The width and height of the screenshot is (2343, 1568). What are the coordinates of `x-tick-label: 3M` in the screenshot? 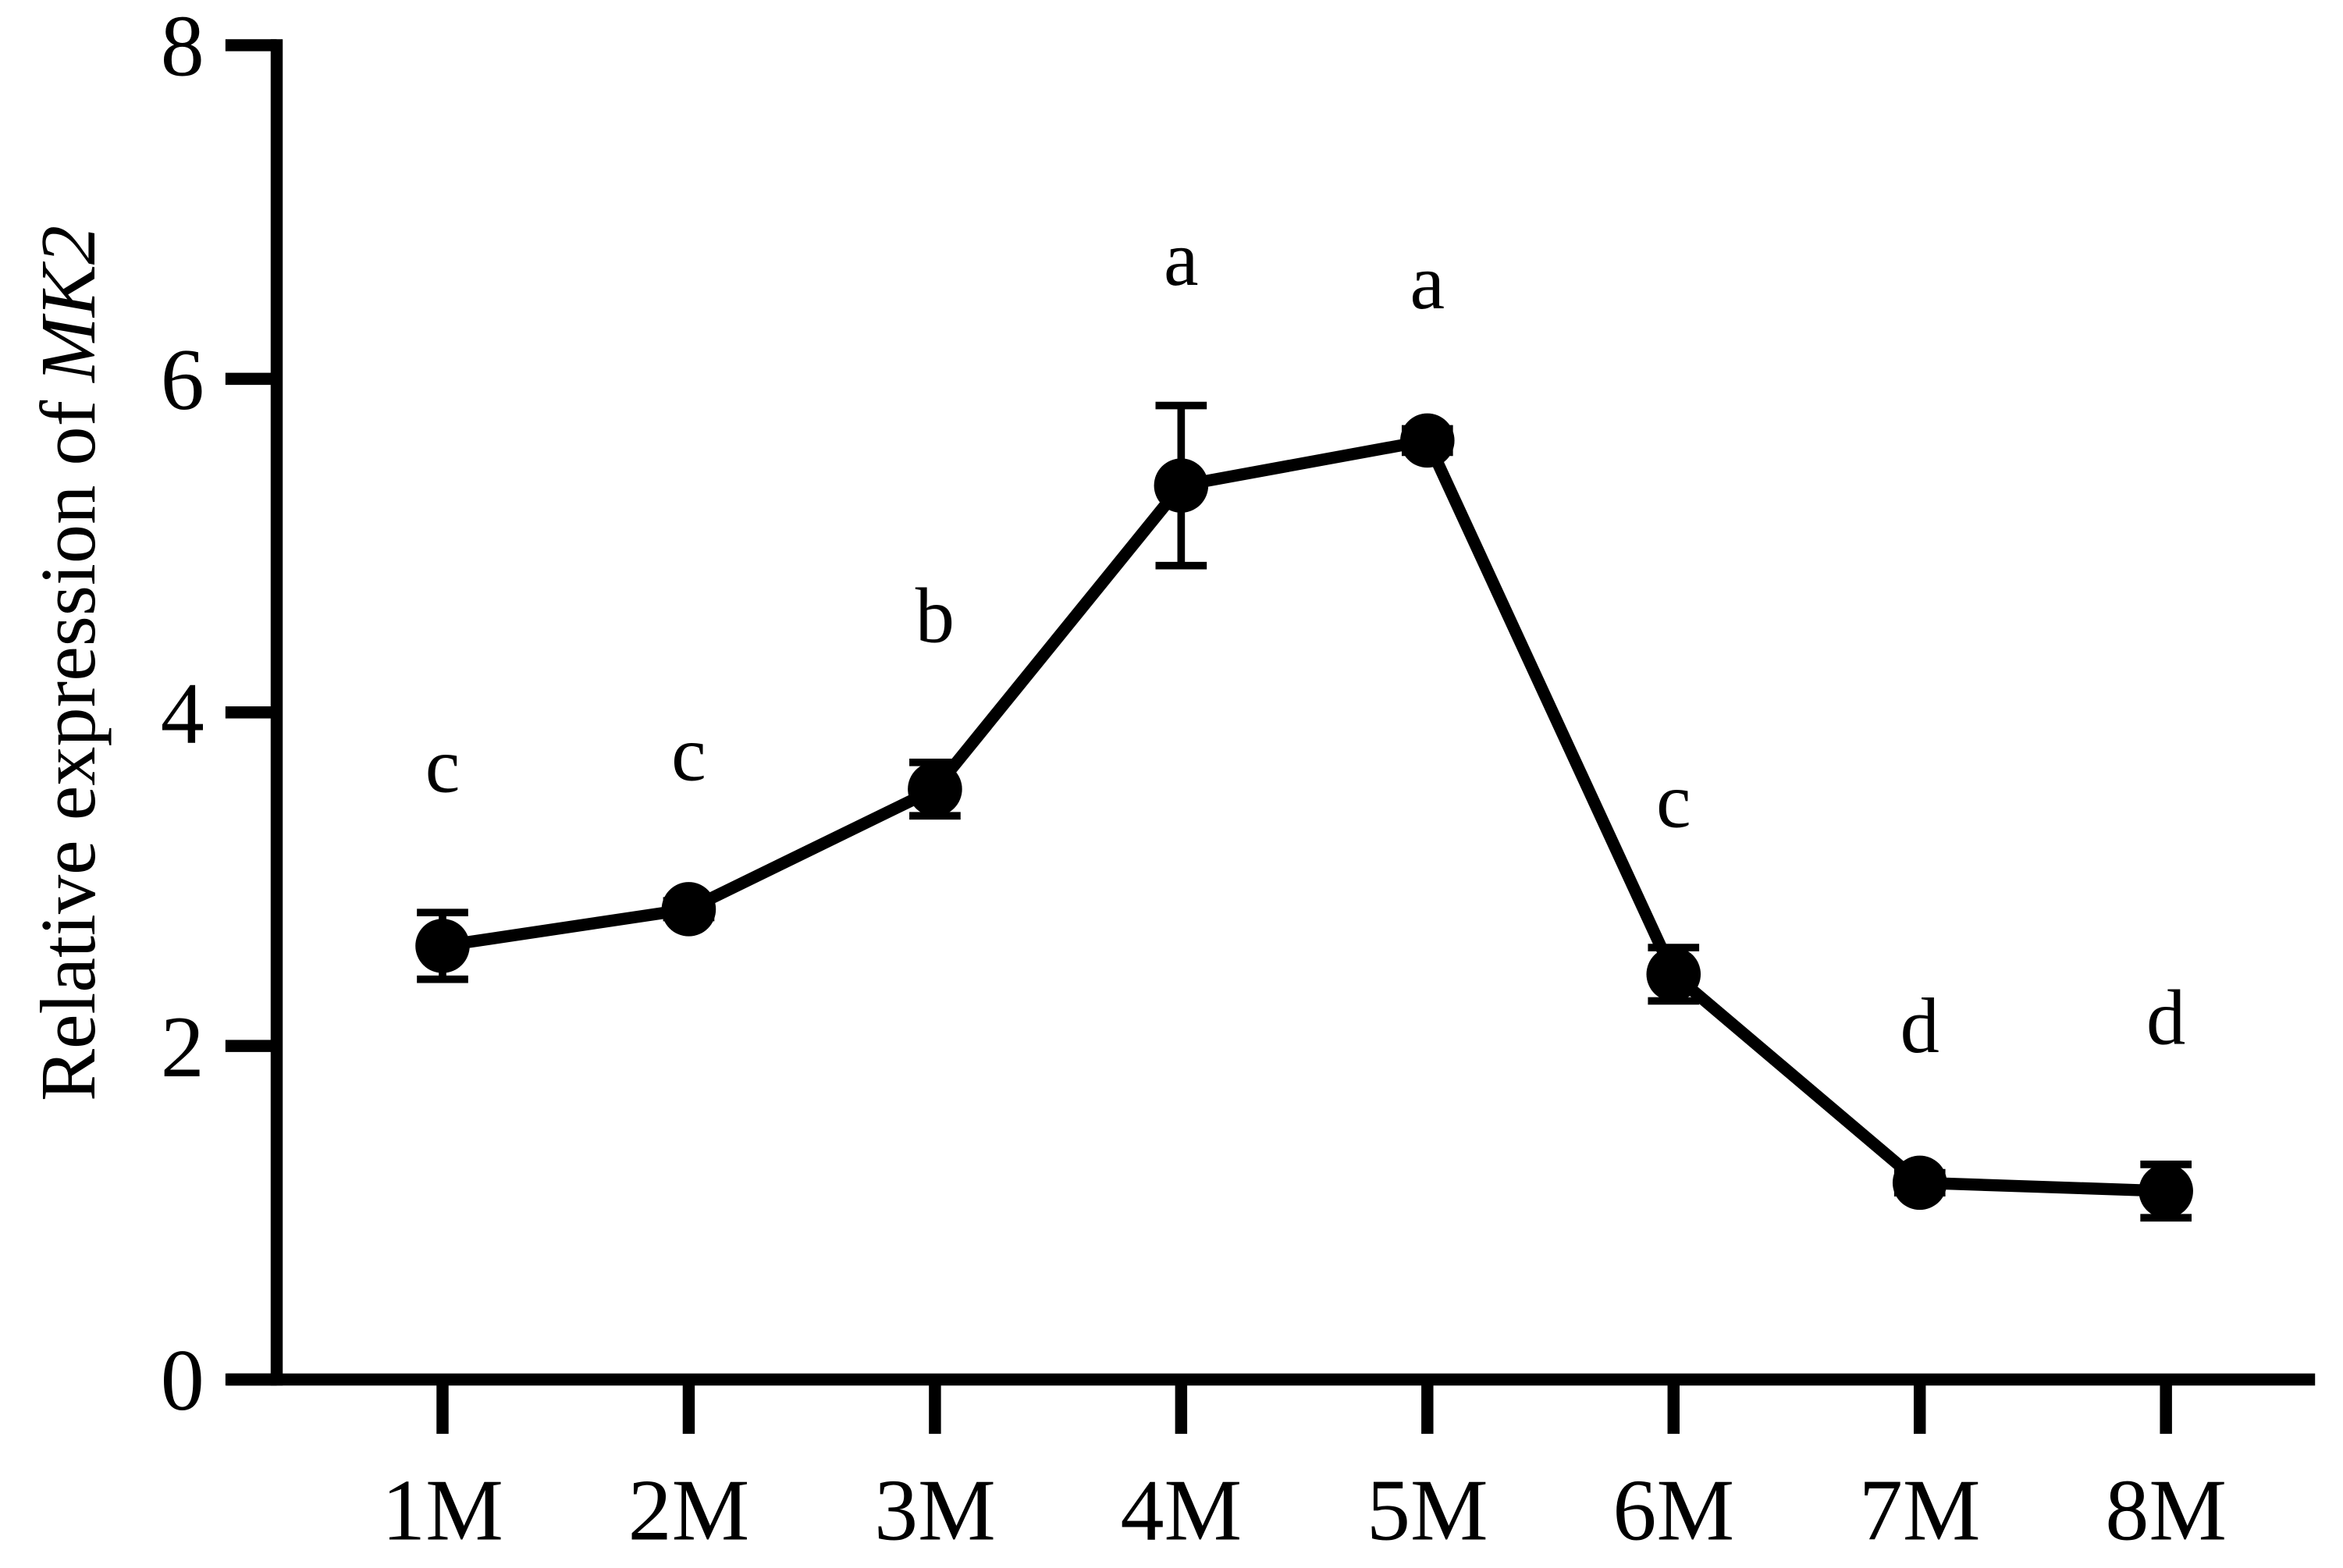 It's located at (935, 1510).